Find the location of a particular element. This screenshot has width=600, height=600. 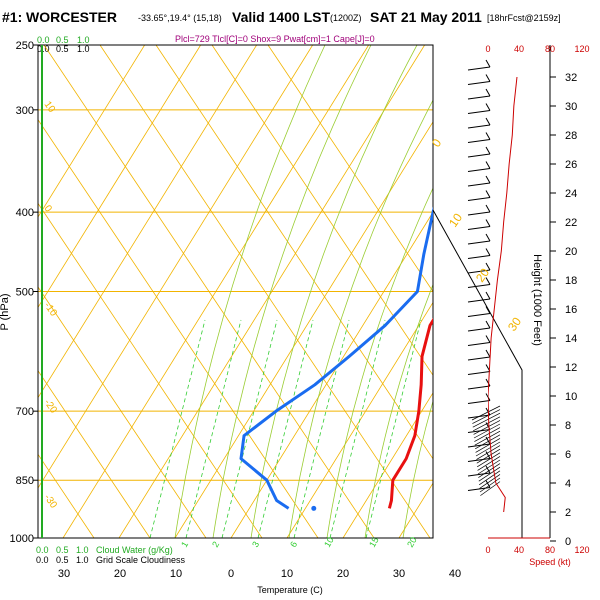

height-tick-label: 10 is located at coordinates (571, 397).